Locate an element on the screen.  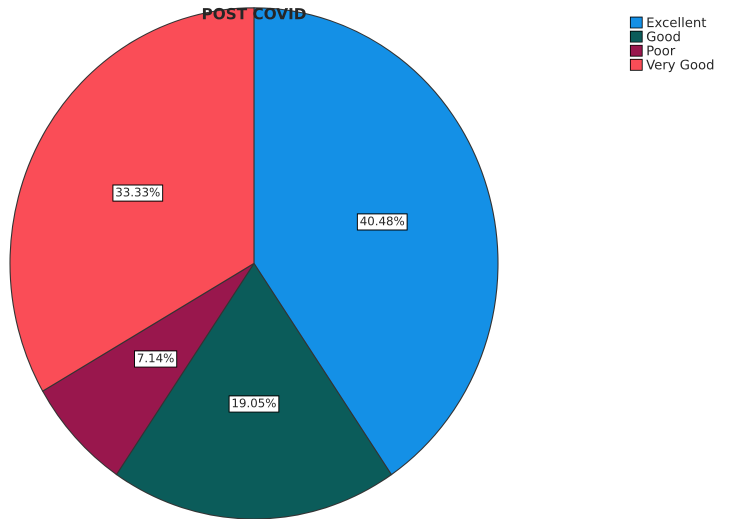
data-label: 19.05% is located at coordinates (254, 403).